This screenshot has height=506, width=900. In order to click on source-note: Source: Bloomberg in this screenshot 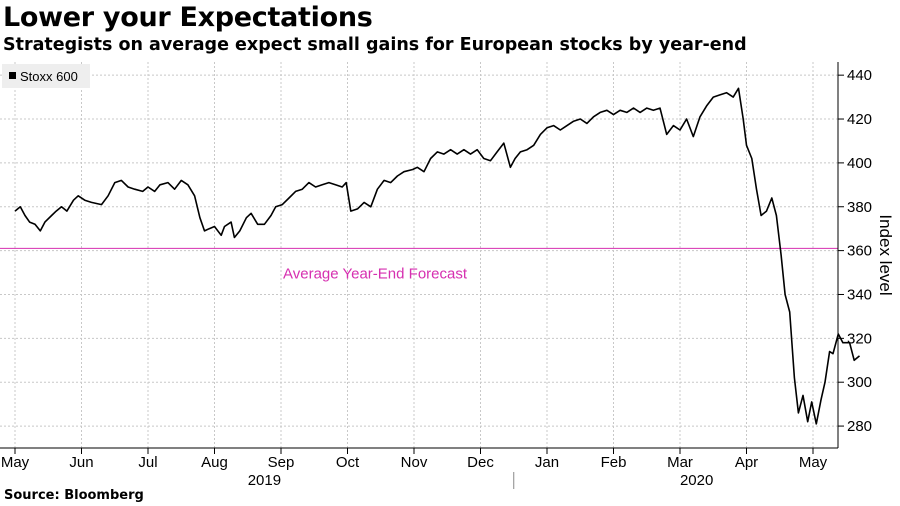, I will do `click(74, 495)`.